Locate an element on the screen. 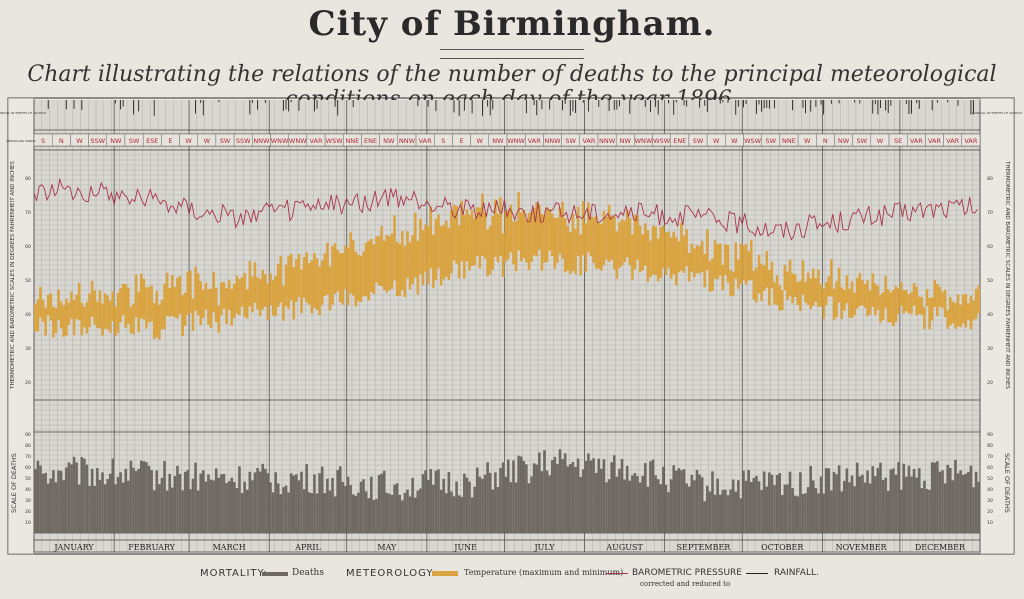 This screenshot has height=599, width=1024. legend-mortality-label: MORTALITY: is located at coordinates (234, 573).